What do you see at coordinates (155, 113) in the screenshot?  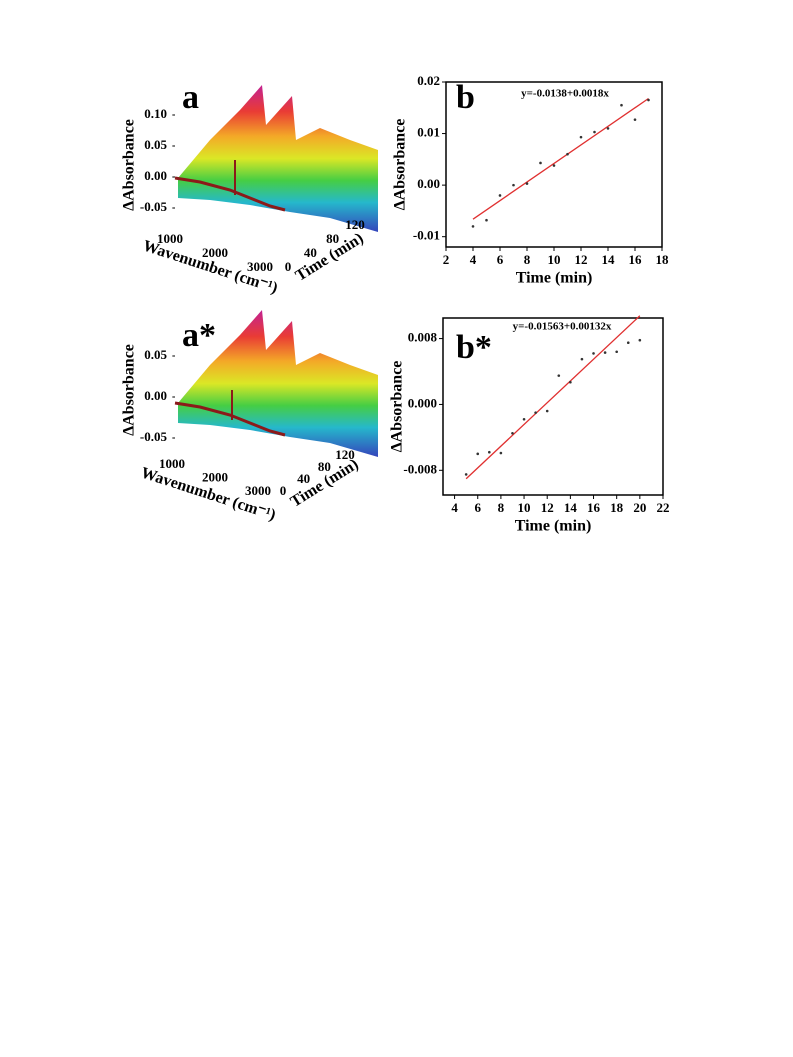 I see `tick-label: 0.10` at bounding box center [155, 113].